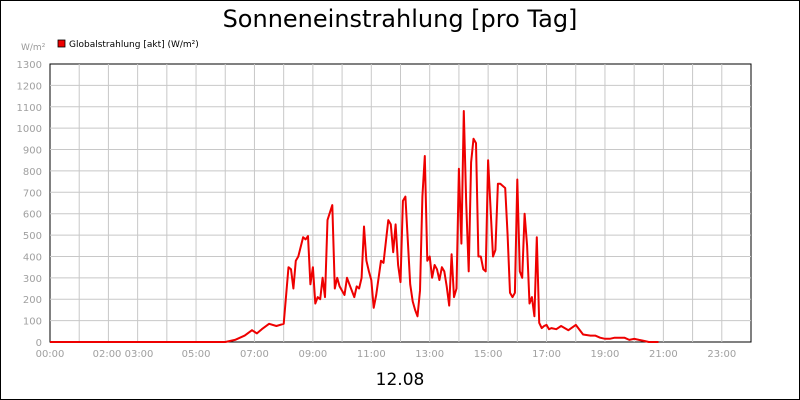 The width and height of the screenshot is (800, 400). What do you see at coordinates (605, 354) in the screenshot?
I see `x-tick-label: 19:00` at bounding box center [605, 354].